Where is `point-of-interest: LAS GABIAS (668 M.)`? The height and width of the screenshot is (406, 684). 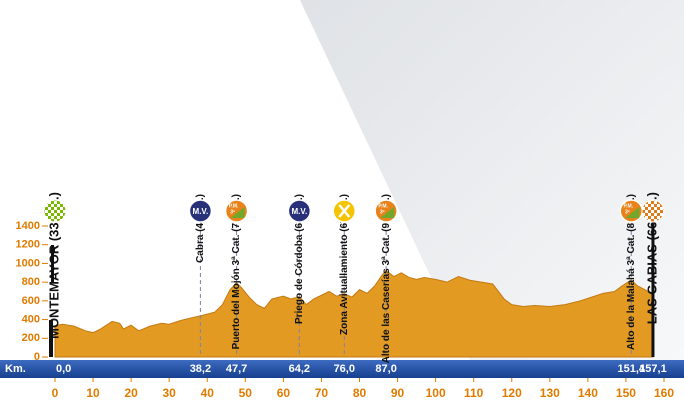
point-of-interest: LAS GABIAS (668 M.) is located at coordinates (653, 274).